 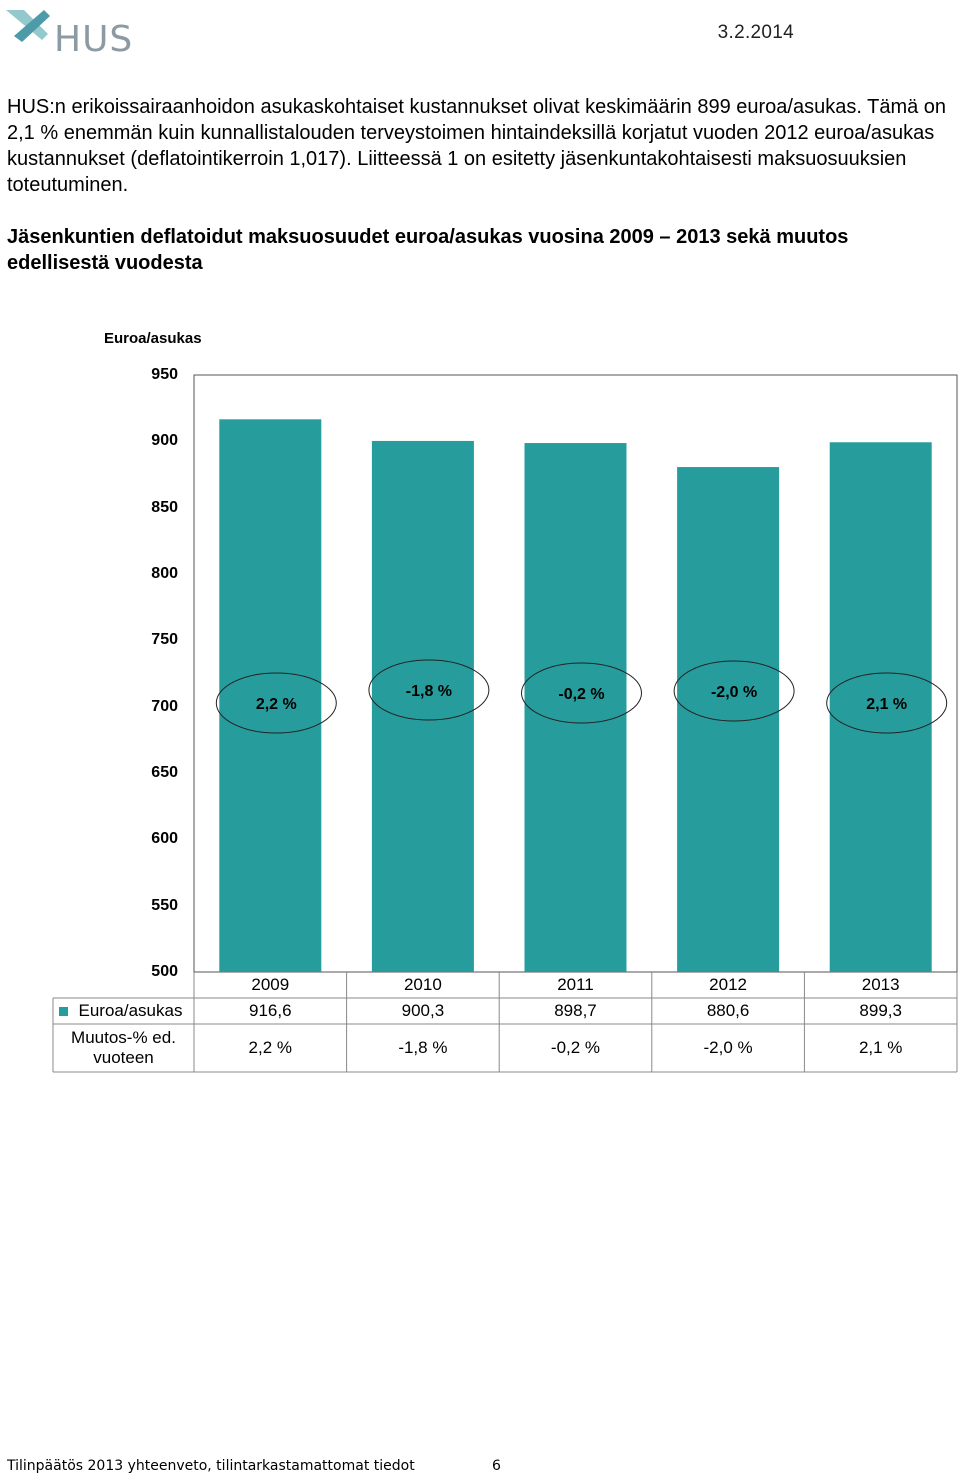 What do you see at coordinates (728, 1010) in the screenshot?
I see `table-value-cell: 880,6` at bounding box center [728, 1010].